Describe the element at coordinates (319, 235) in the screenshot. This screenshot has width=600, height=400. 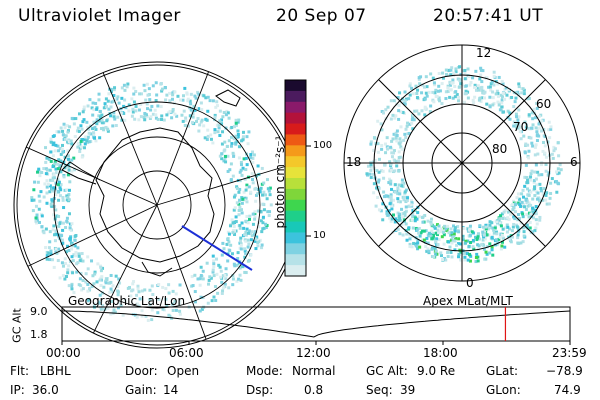
I see `colorbar-tick-10: 10` at that location.